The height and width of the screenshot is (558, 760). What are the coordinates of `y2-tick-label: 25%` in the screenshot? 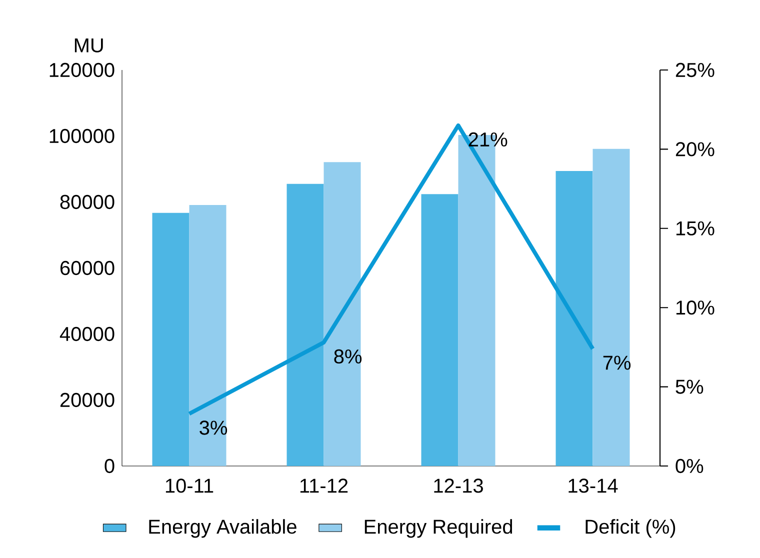 It's located at (695, 70).